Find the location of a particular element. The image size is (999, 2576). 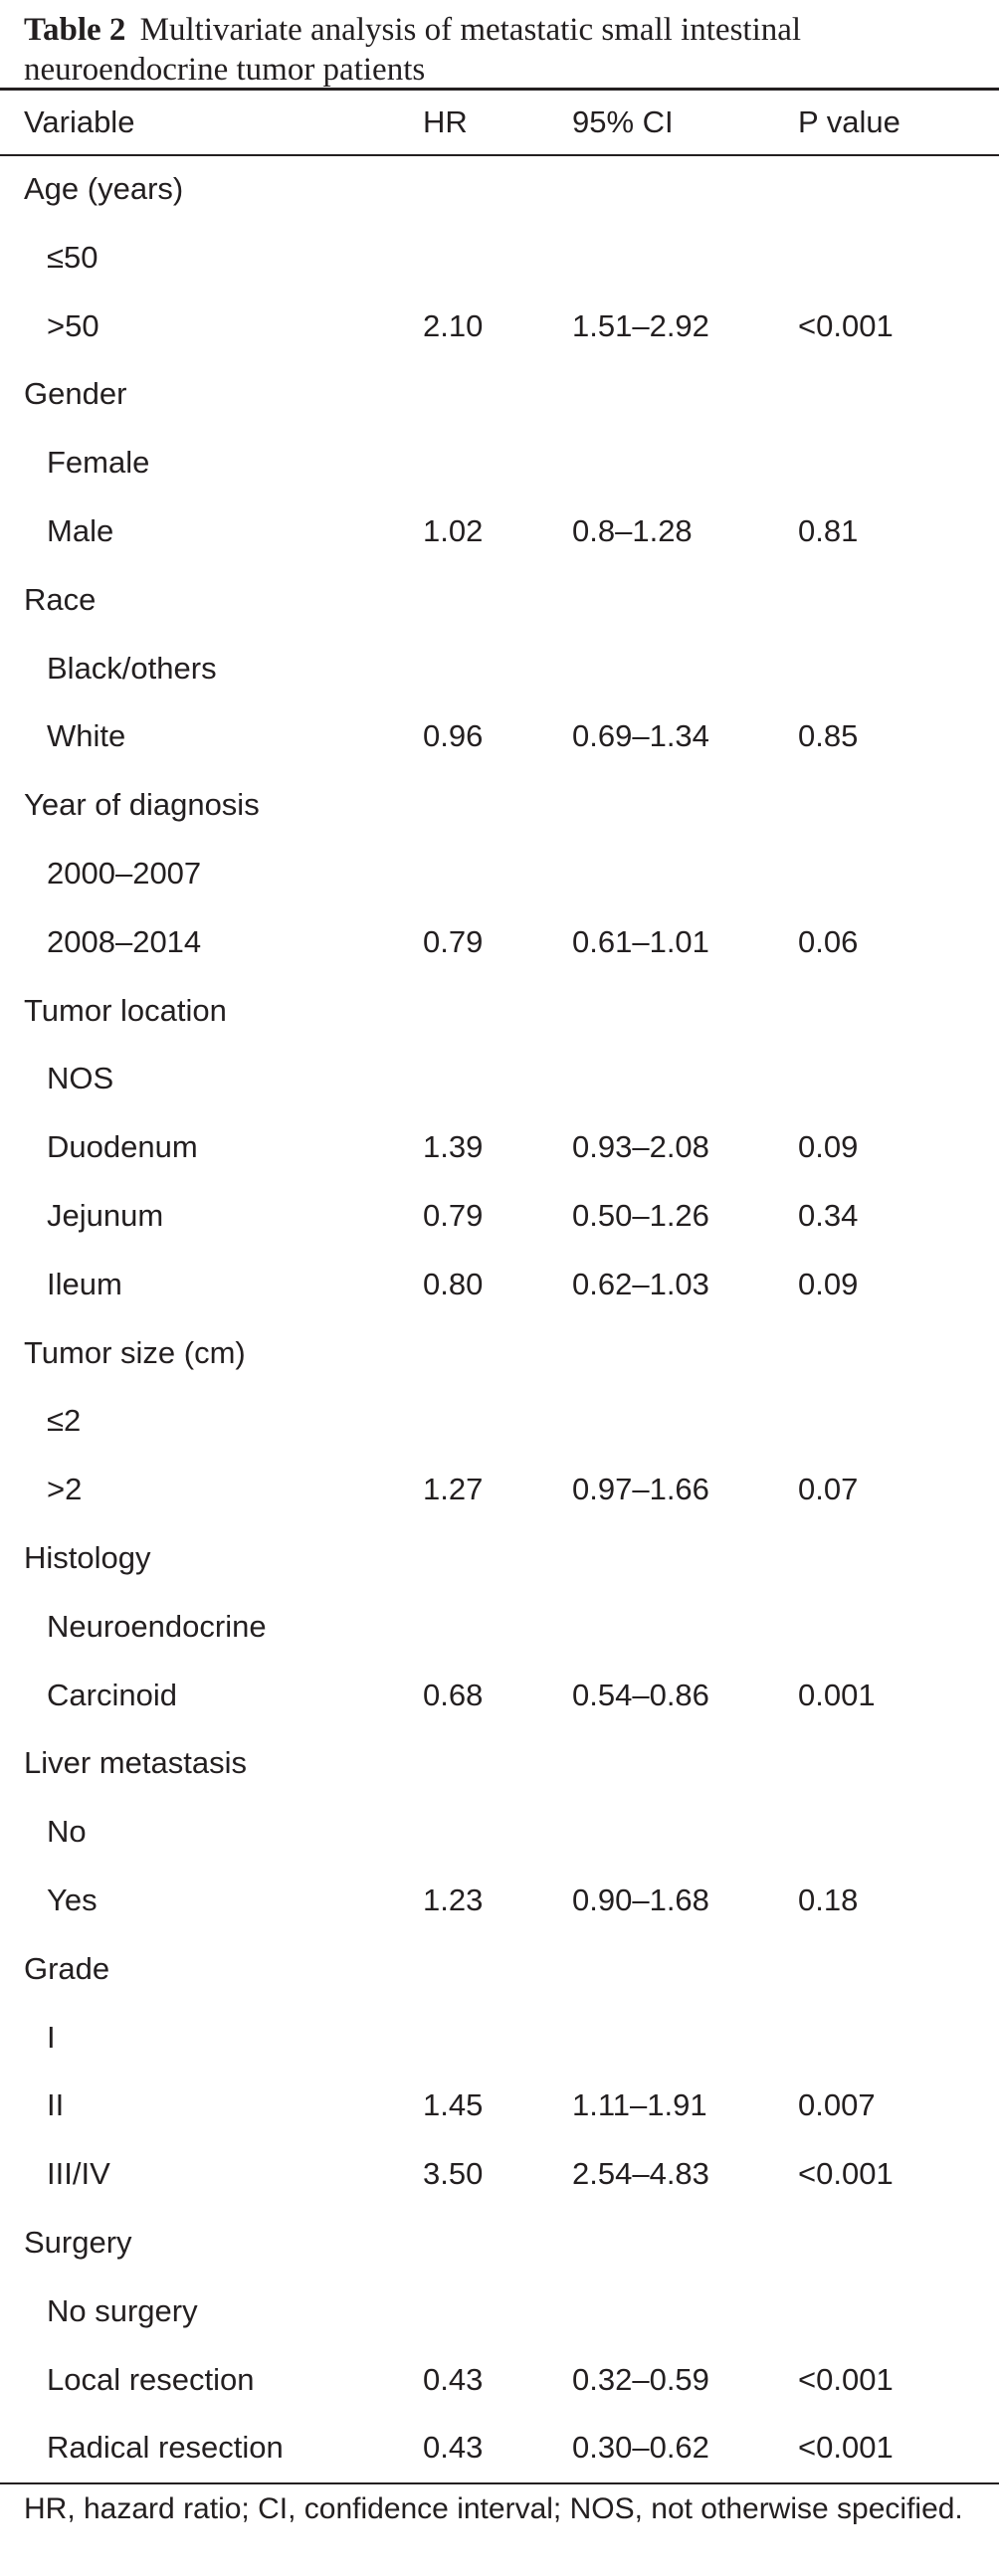

cell-variable: 2000–2007 is located at coordinates (124, 873).